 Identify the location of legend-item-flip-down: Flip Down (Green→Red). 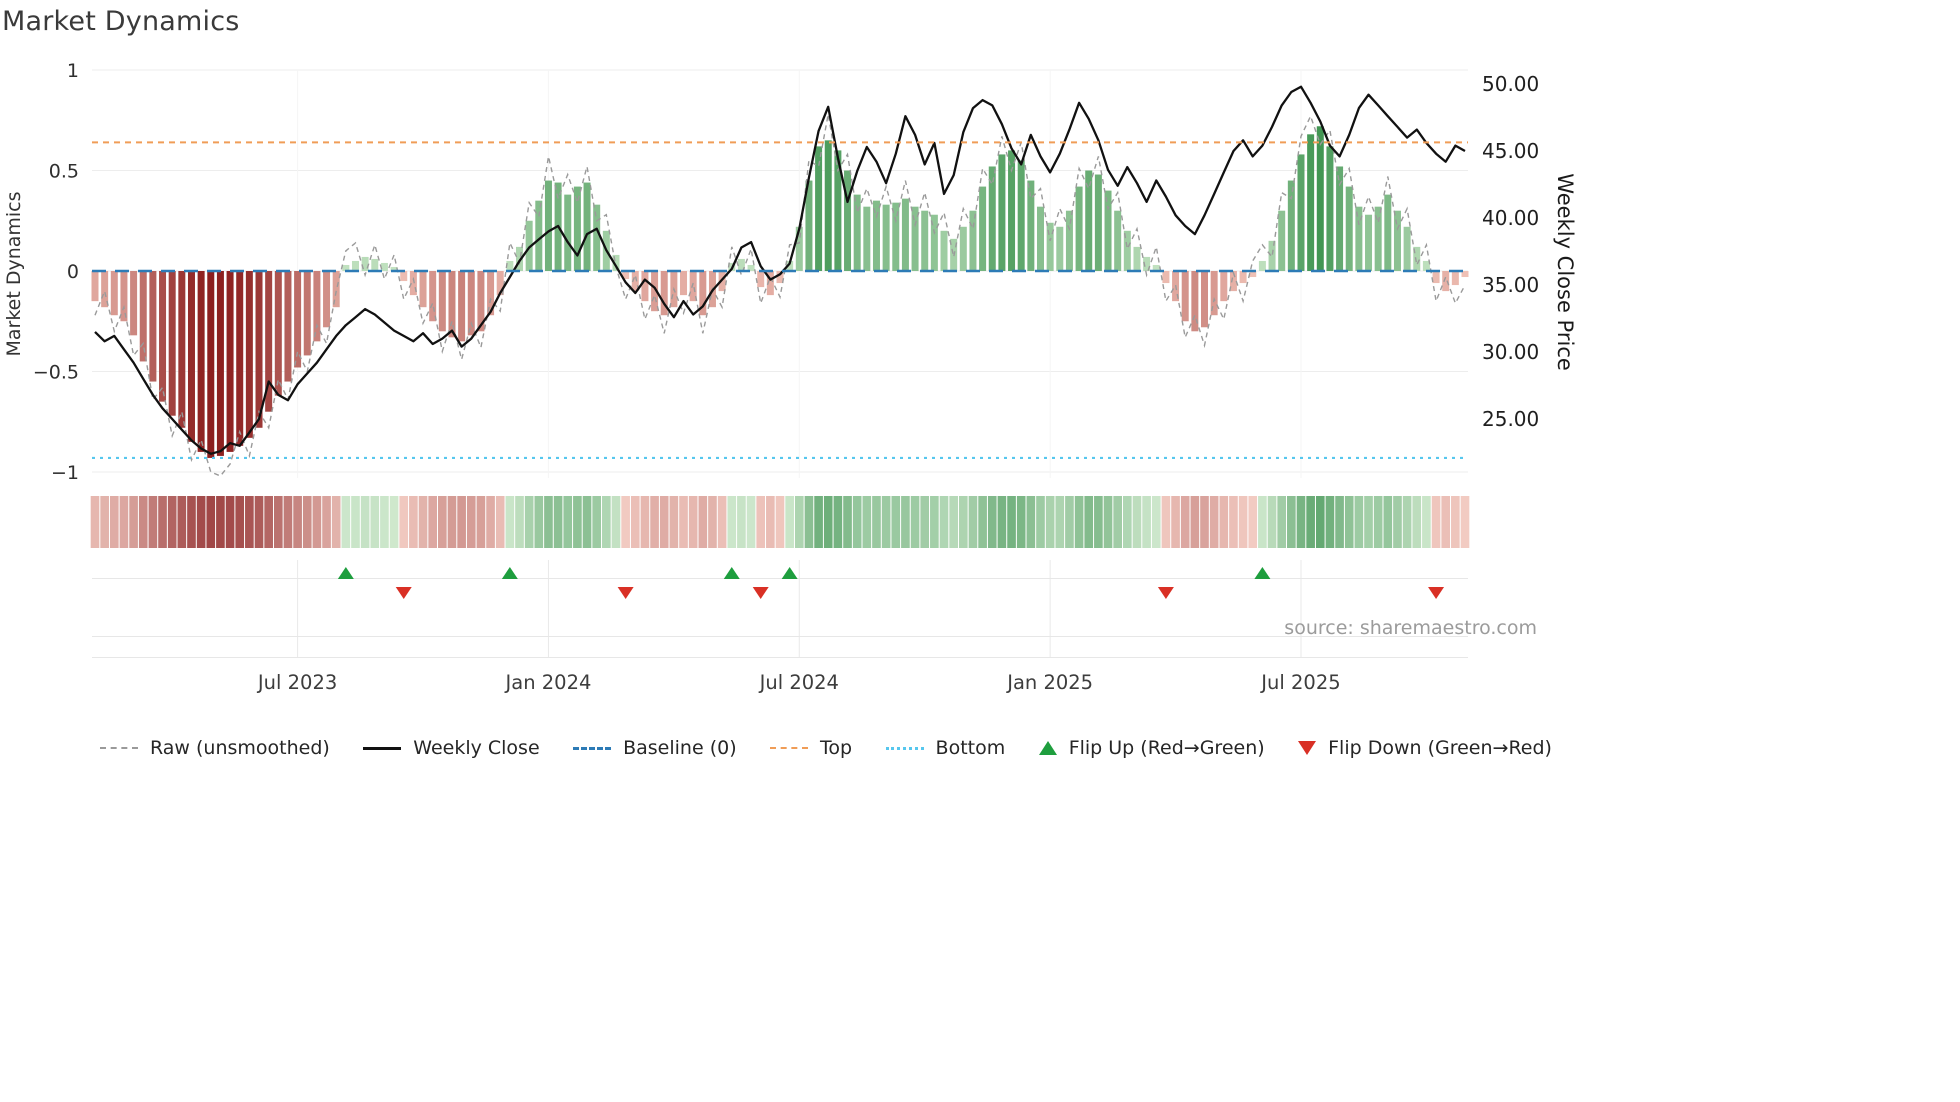
(1425, 748).